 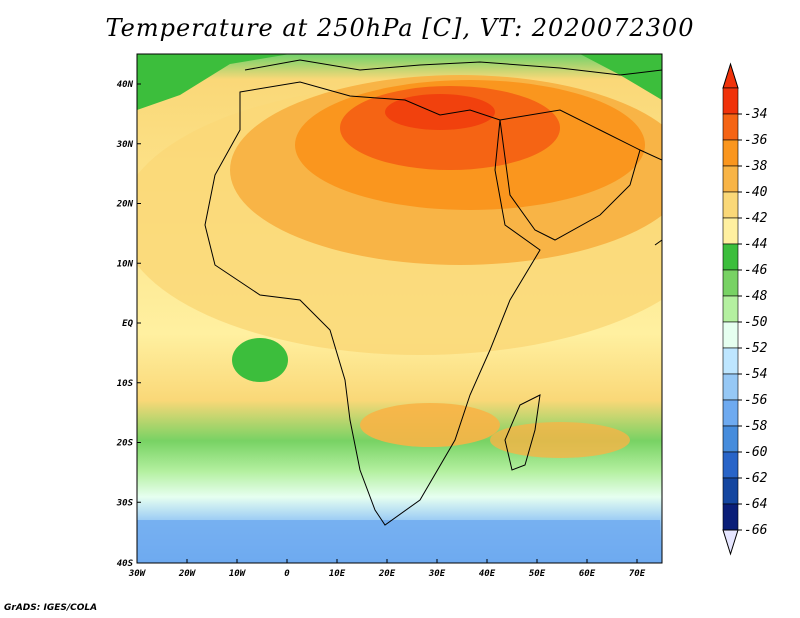 I want to click on arabia-coastline, so click(x=570, y=175).